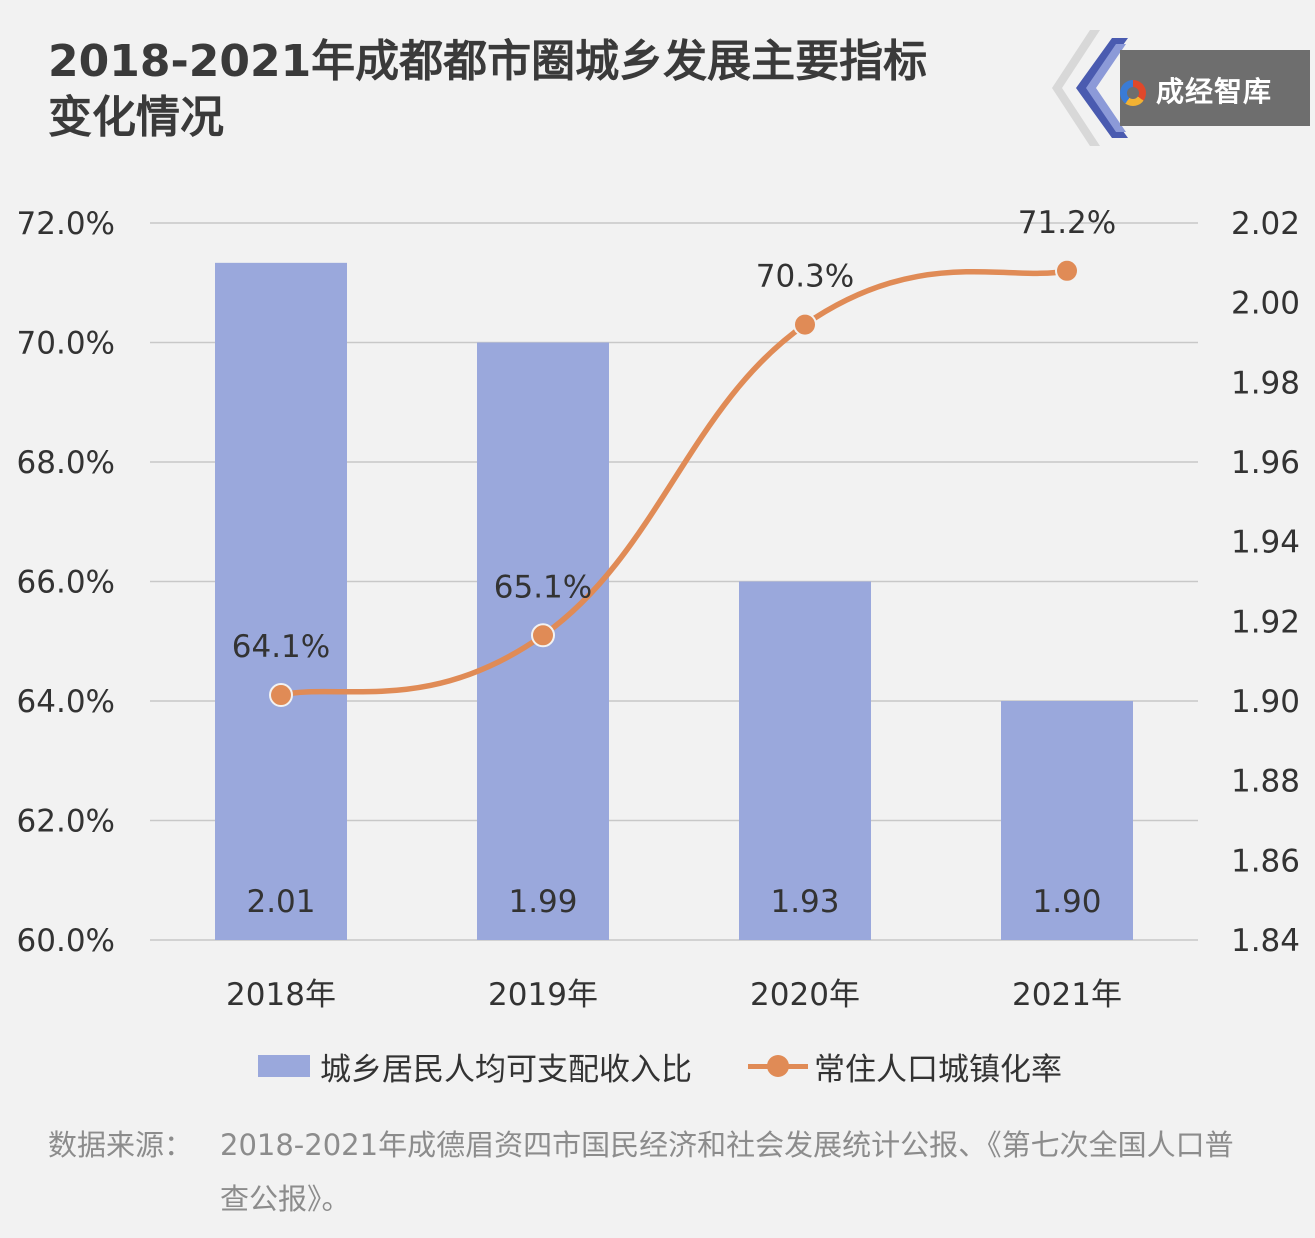  I want to click on y-right-tick-label: 1.92, so click(1265, 622).